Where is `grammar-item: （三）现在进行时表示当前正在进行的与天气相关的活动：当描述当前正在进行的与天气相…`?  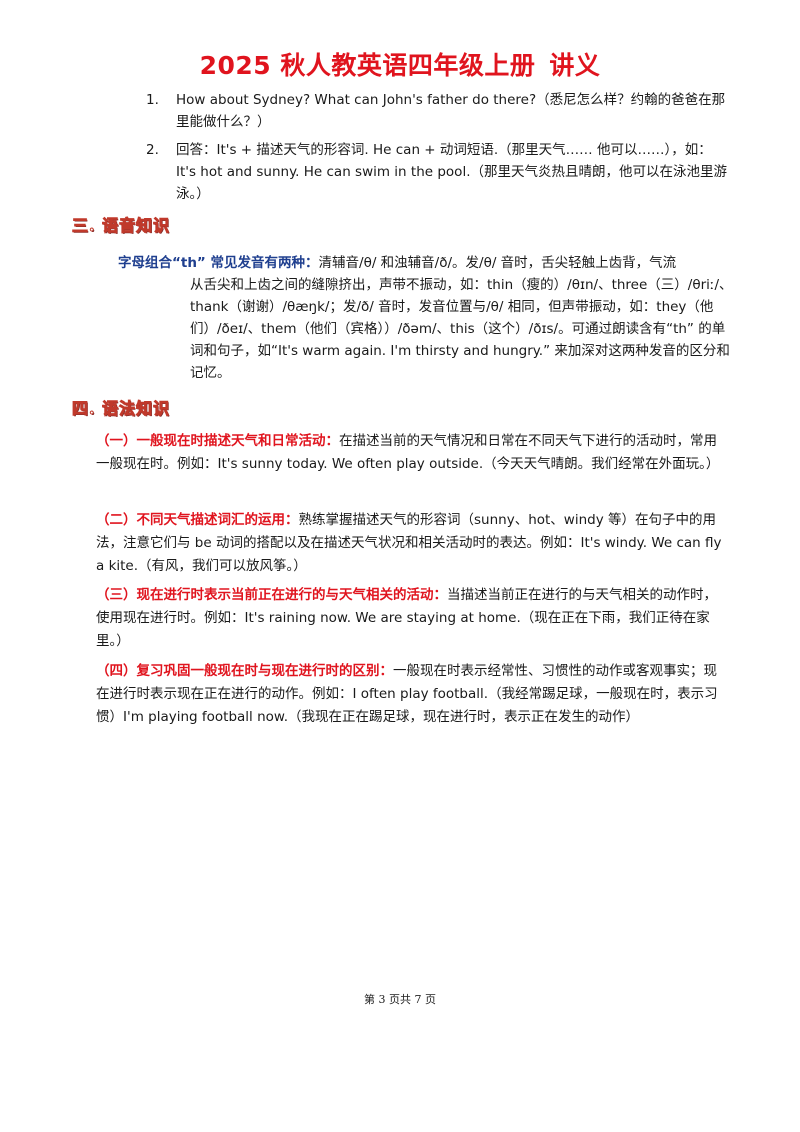 grammar-item: （三）现在进行时表示当前正在进行的与天气相关的活动：当描述当前正在进行的与天气相… is located at coordinates (413, 618).